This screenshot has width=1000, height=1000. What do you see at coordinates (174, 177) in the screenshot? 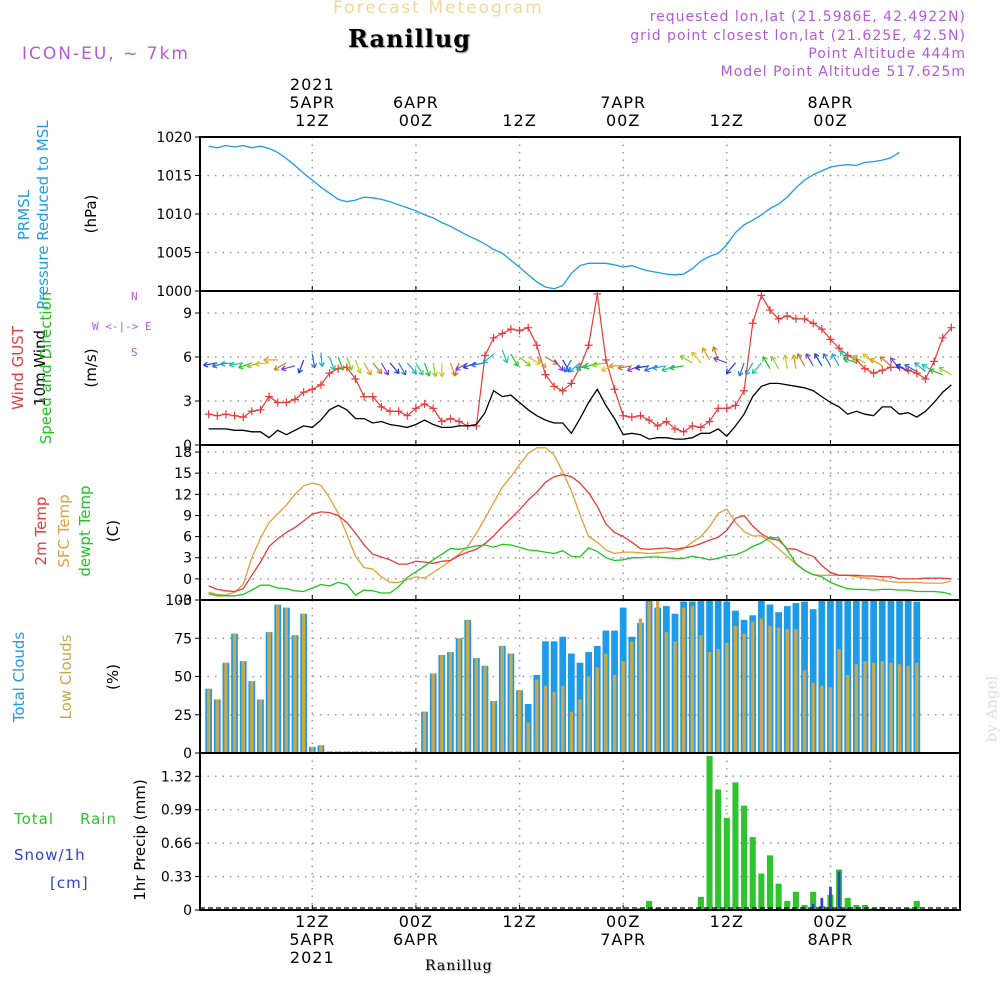
I see `y-tick-label: 1015` at bounding box center [174, 177].